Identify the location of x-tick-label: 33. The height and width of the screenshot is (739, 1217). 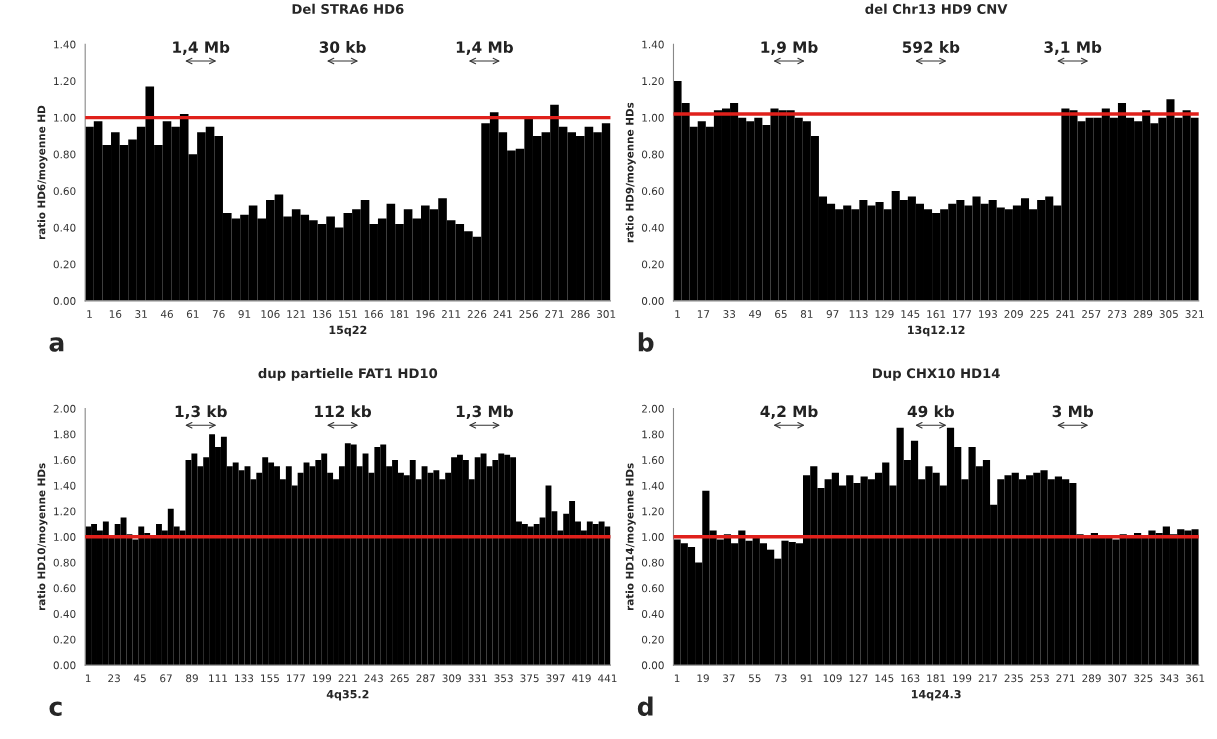
(729, 314).